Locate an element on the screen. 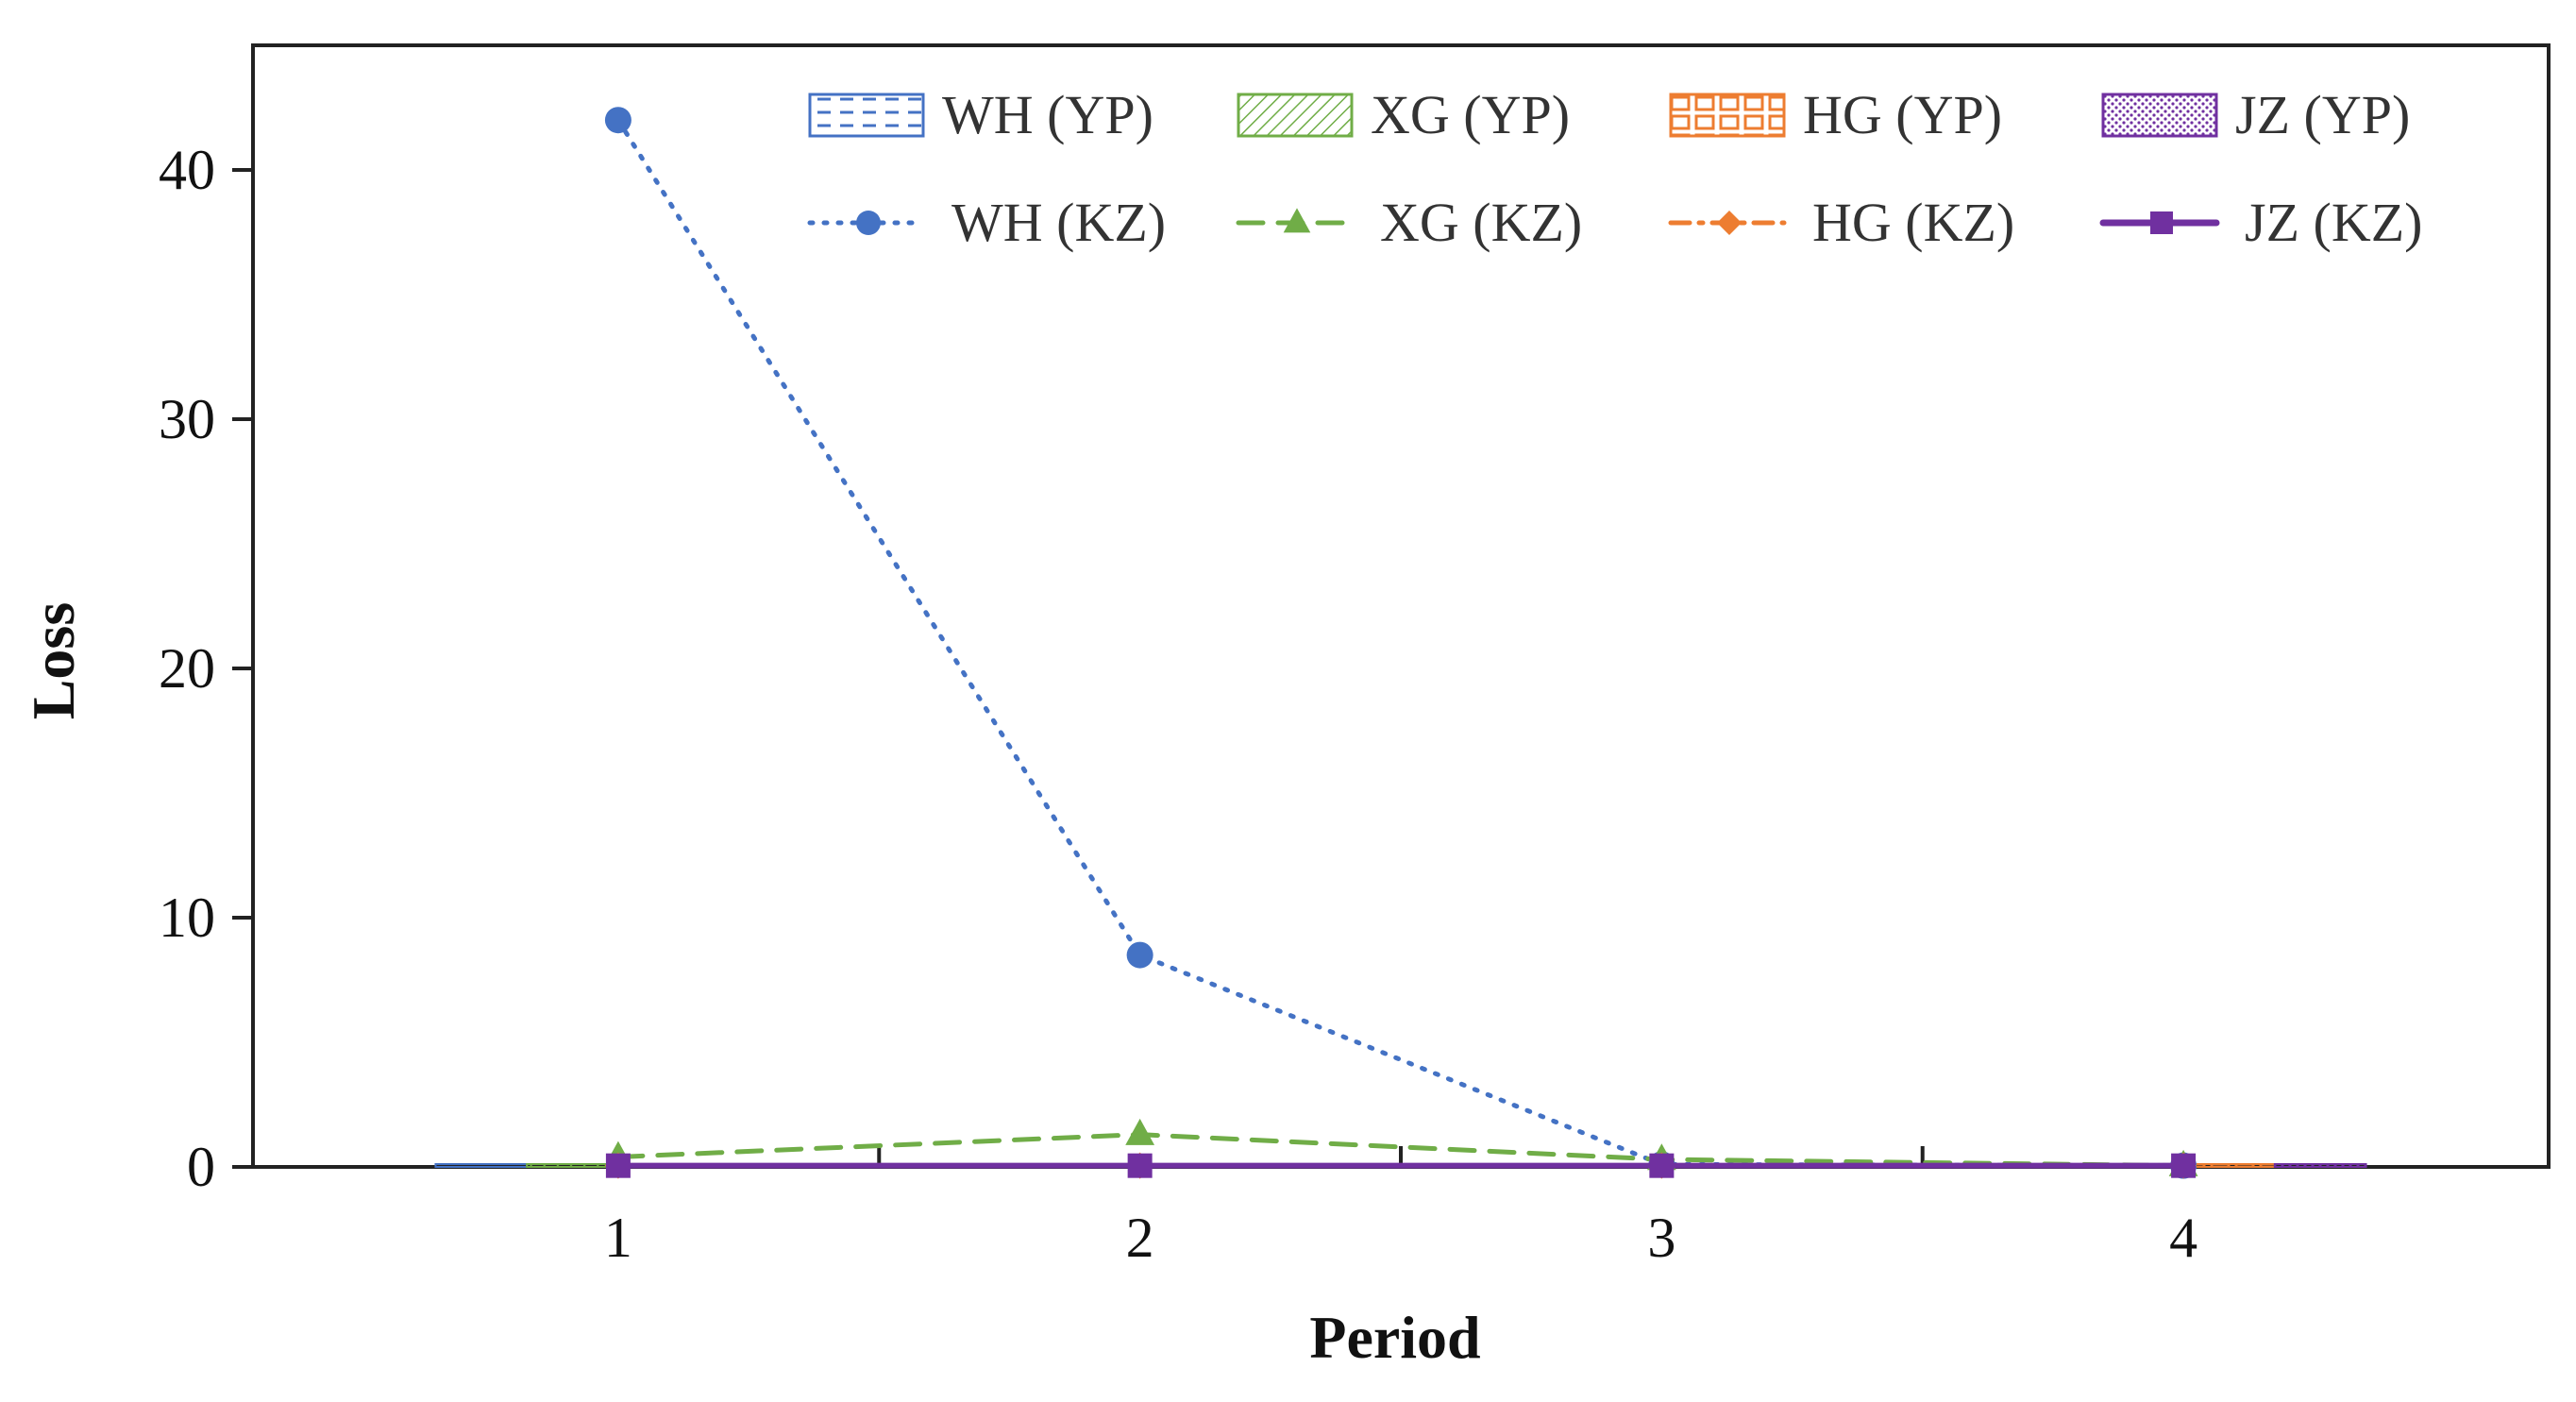  x-axis: 1 2 3 4 is located at coordinates (1400, 1207).